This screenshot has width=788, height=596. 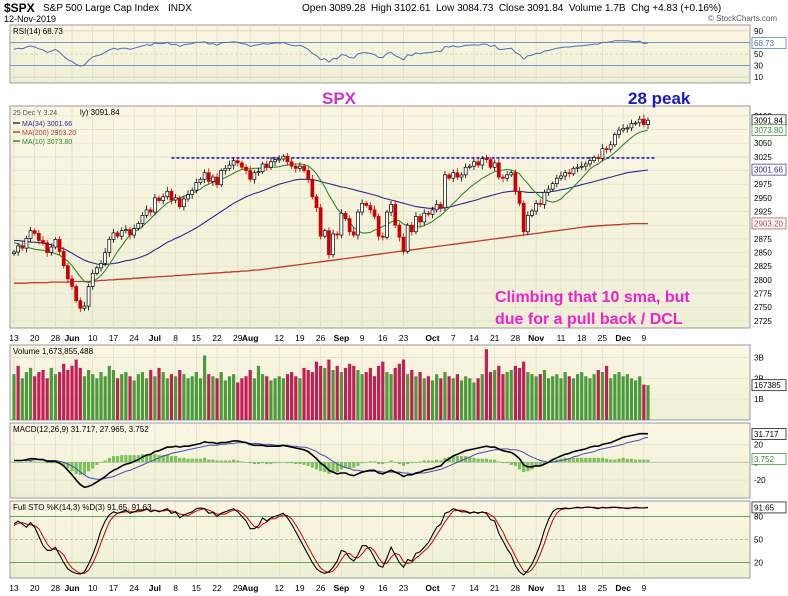 What do you see at coordinates (238, 338) in the screenshot?
I see `x-tick-label: 29` at bounding box center [238, 338].